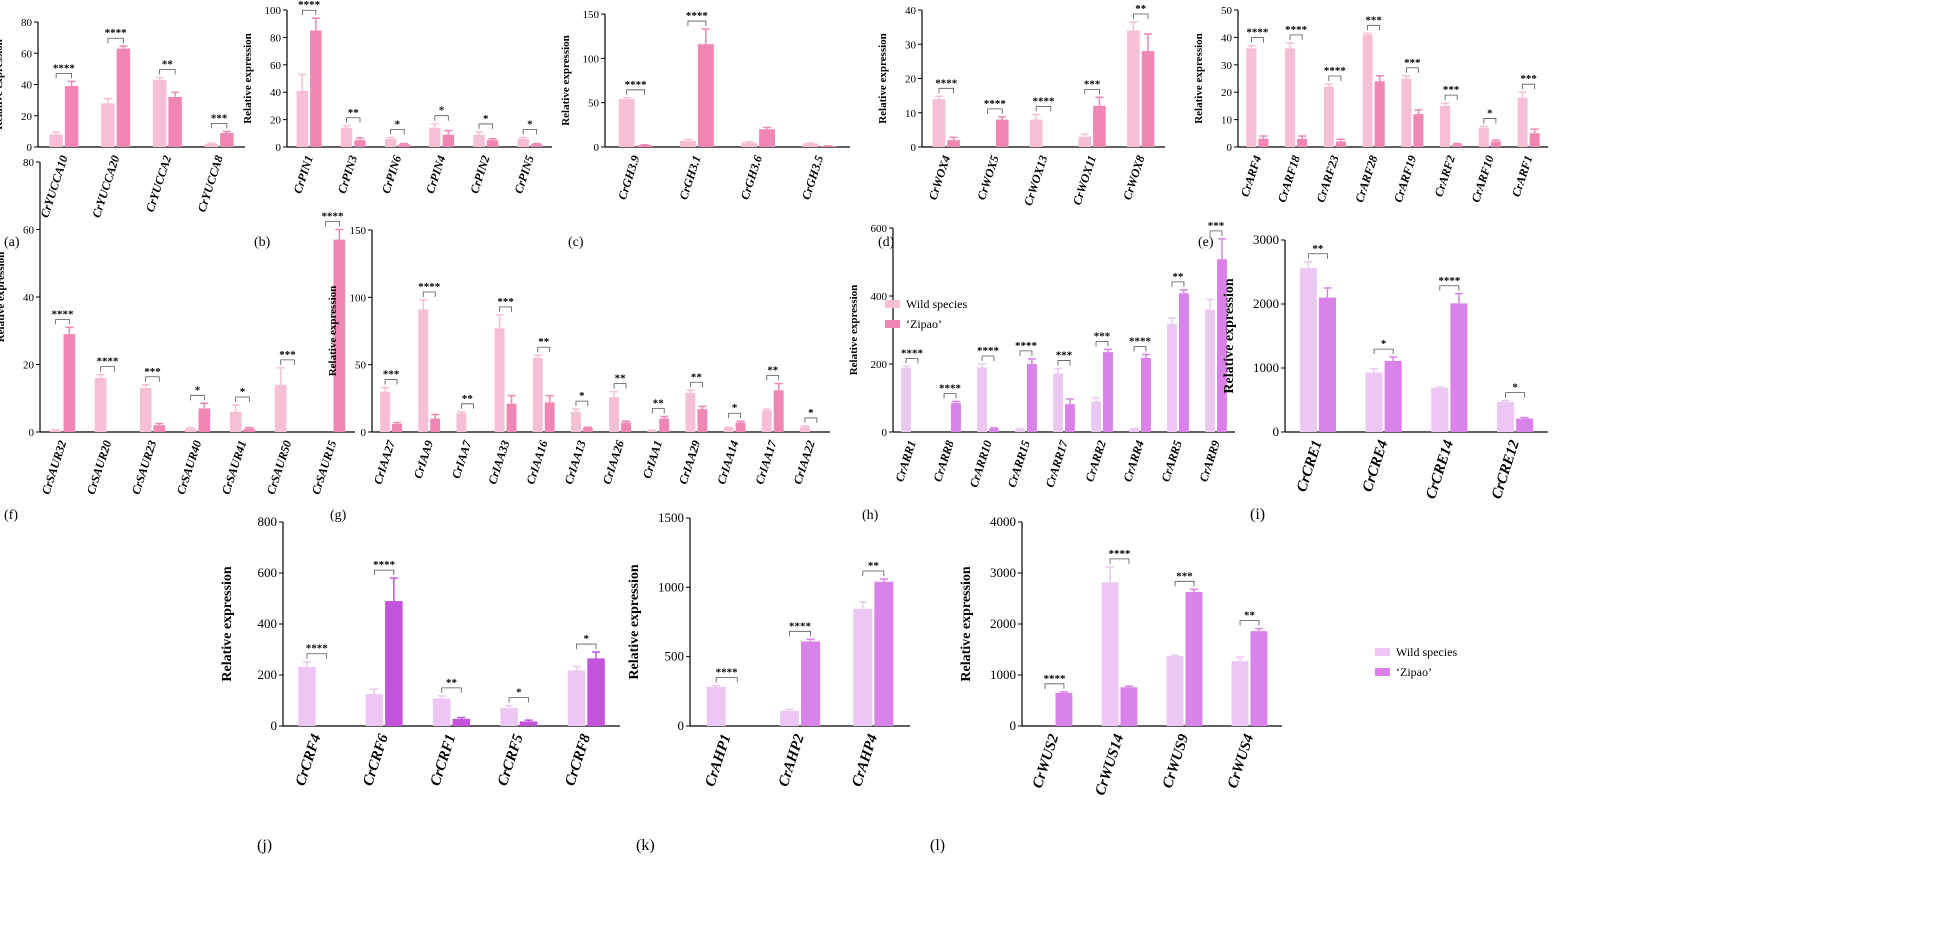 The image size is (1949, 932). Describe the element at coordinates (716, 706) in the screenshot. I see `bar-k-CrAHP1-wild` at that location.